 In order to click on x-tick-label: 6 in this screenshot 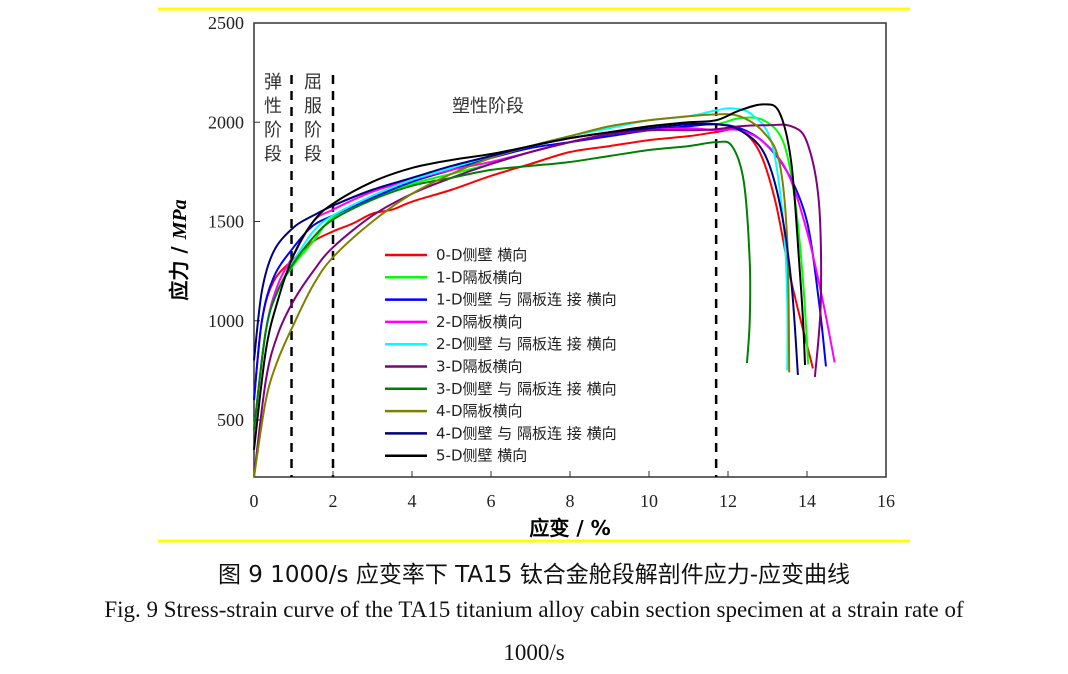, I will do `click(491, 501)`.